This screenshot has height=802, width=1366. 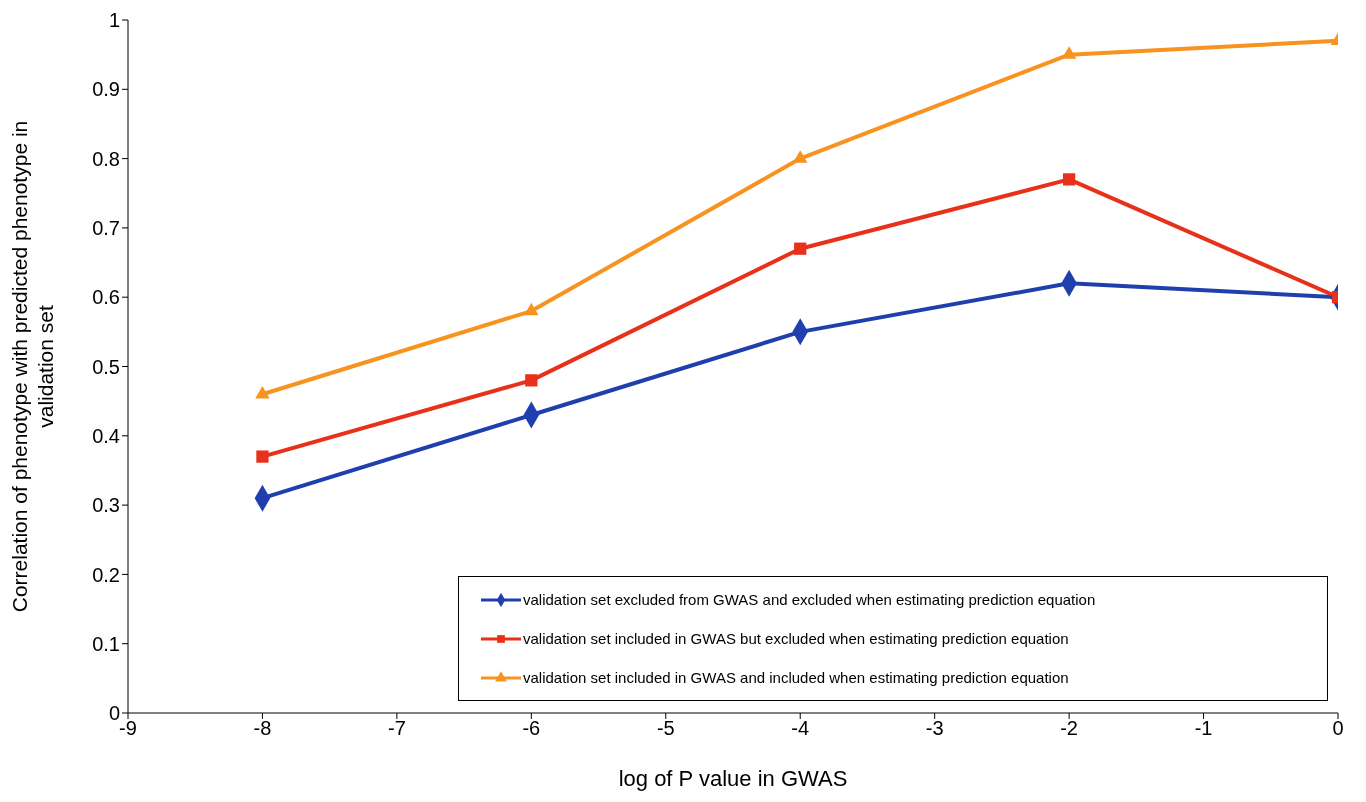 What do you see at coordinates (796, 638) in the screenshot?
I see `legend-label: validation set included in GWAS but excluded when estimating prediction equation` at bounding box center [796, 638].